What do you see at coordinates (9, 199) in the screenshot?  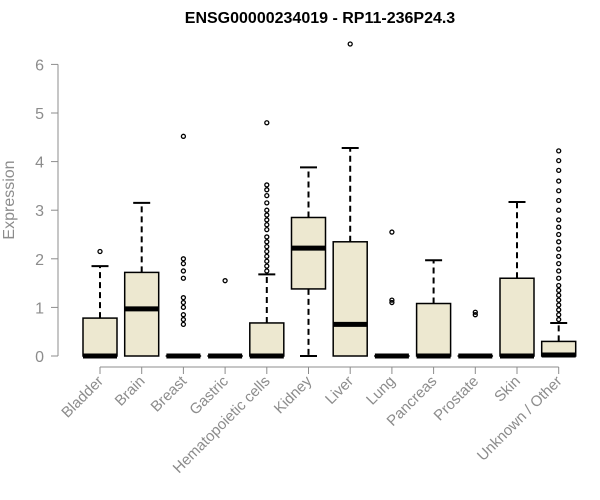 I see `y-axis-label: Expression` at bounding box center [9, 199].